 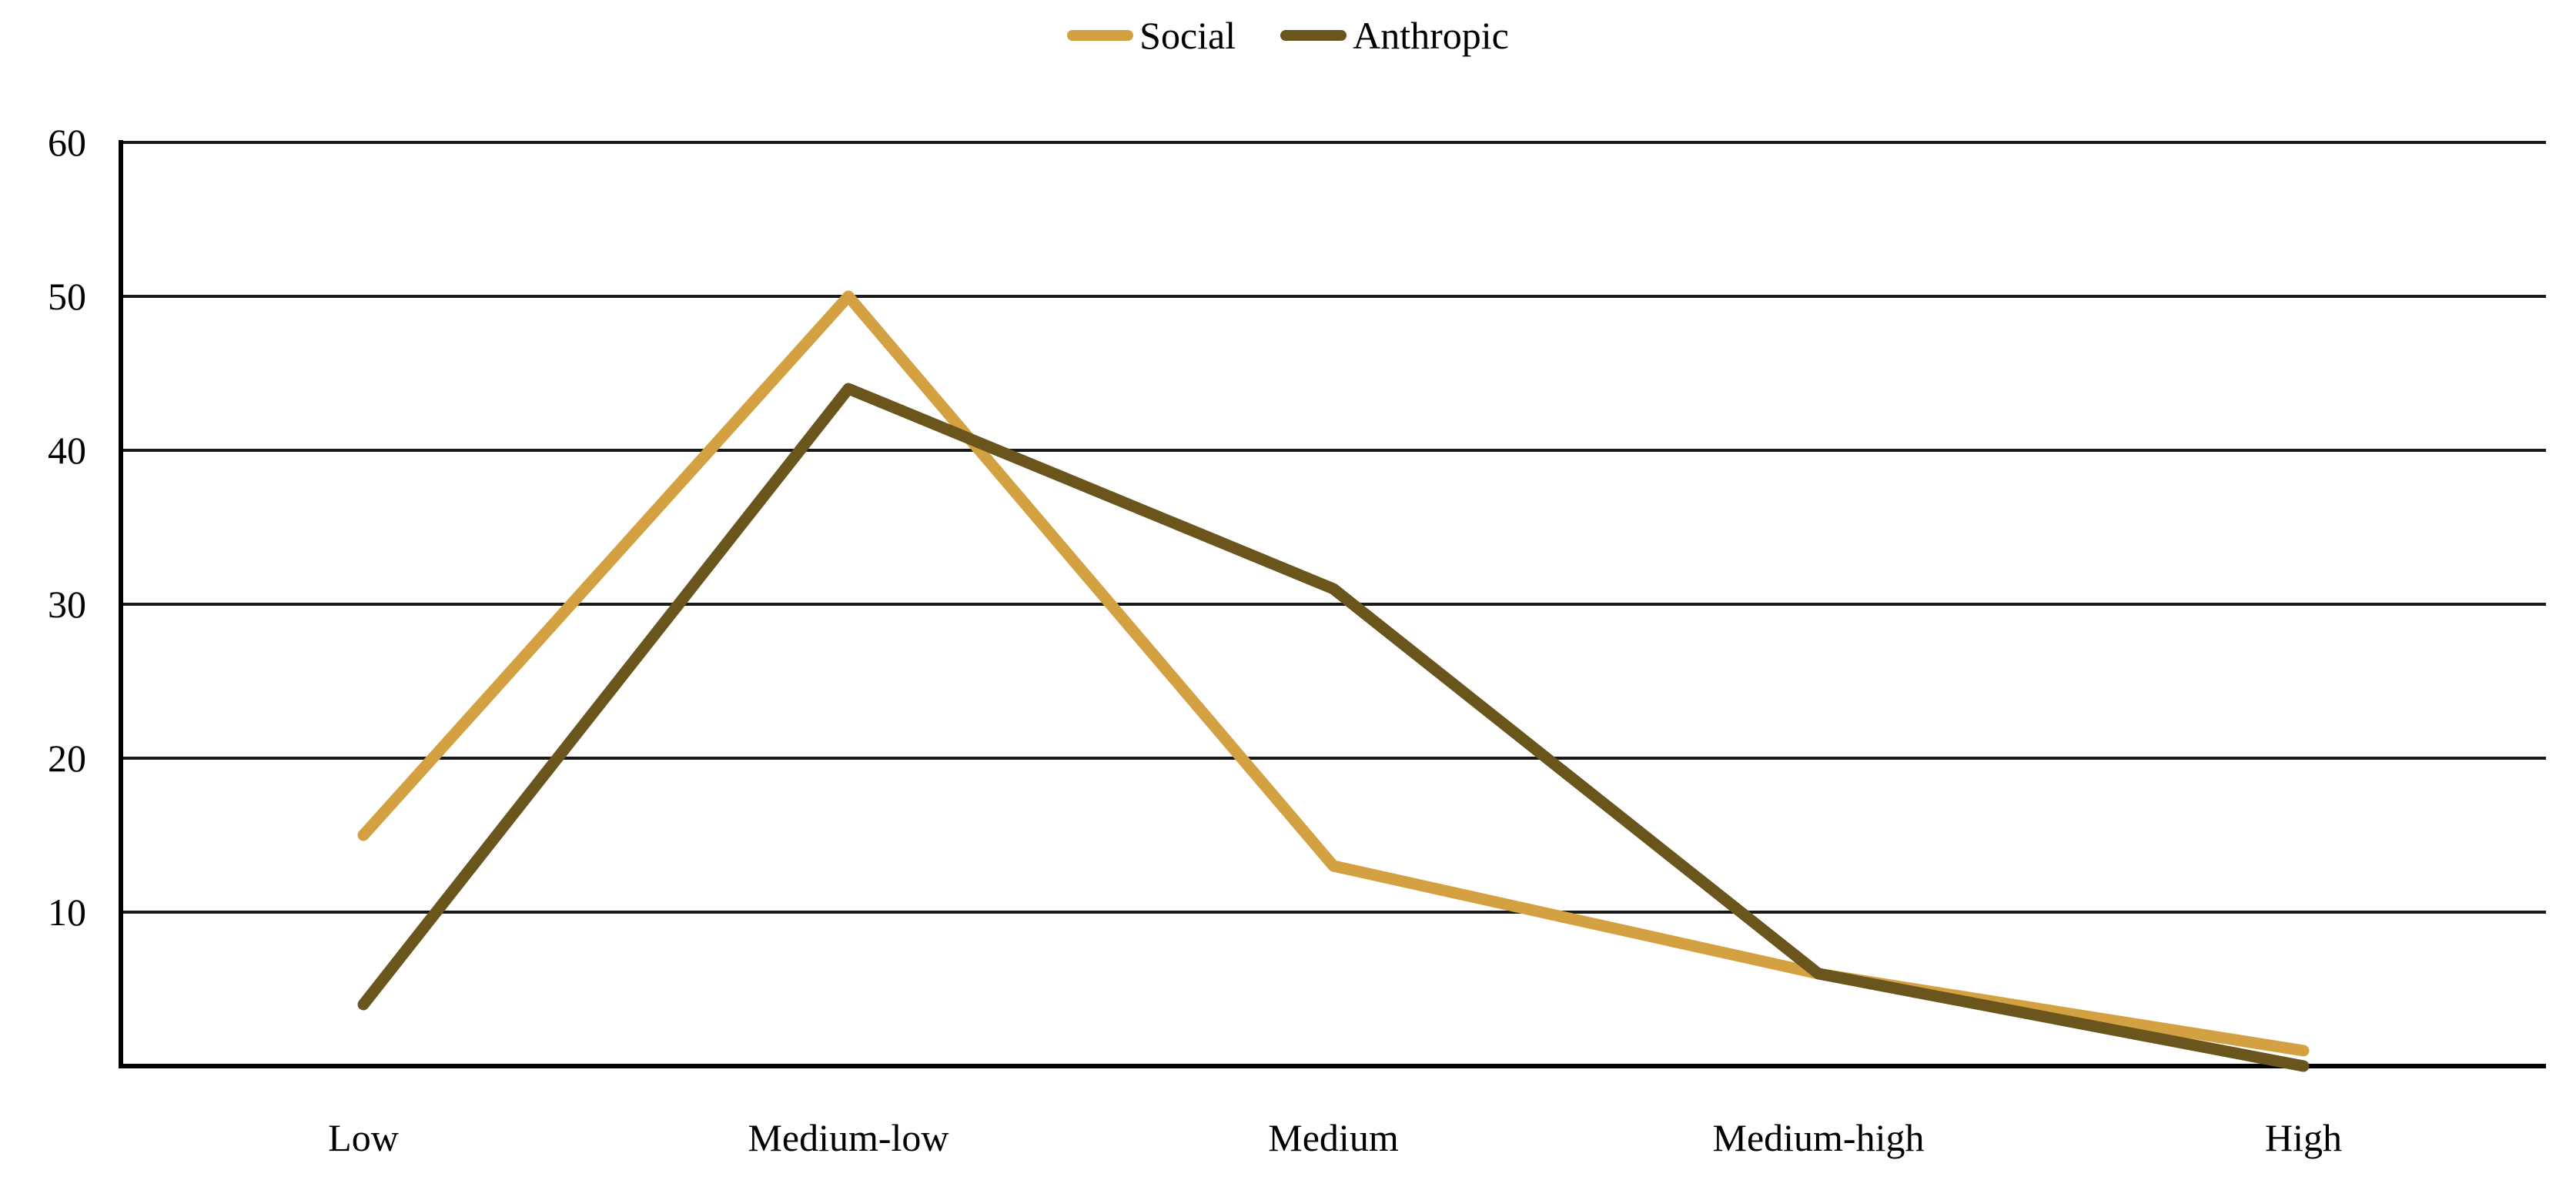 I want to click on legend-swatch-anthropic, so click(x=1313, y=35).